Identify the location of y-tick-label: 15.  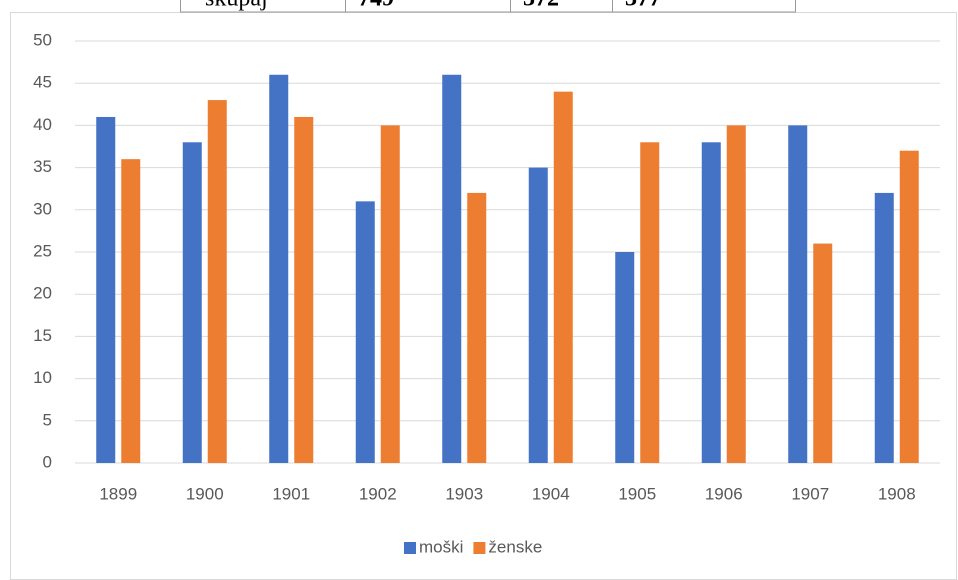
(42, 335).